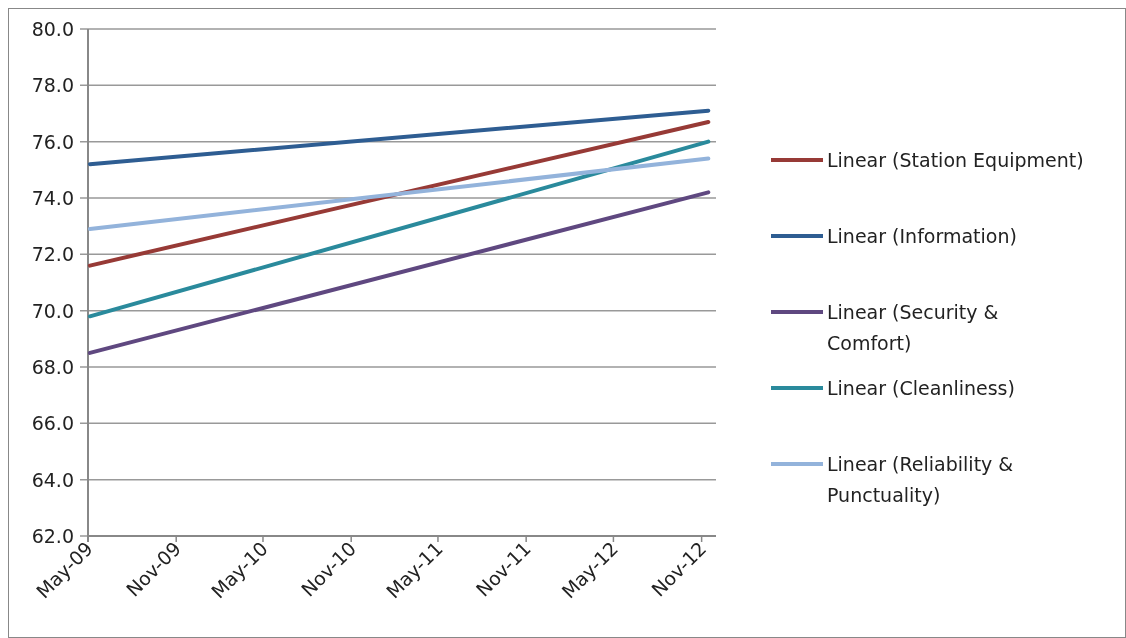  I want to click on legend-label: Linear (Security & Comfort), so click(913, 327).